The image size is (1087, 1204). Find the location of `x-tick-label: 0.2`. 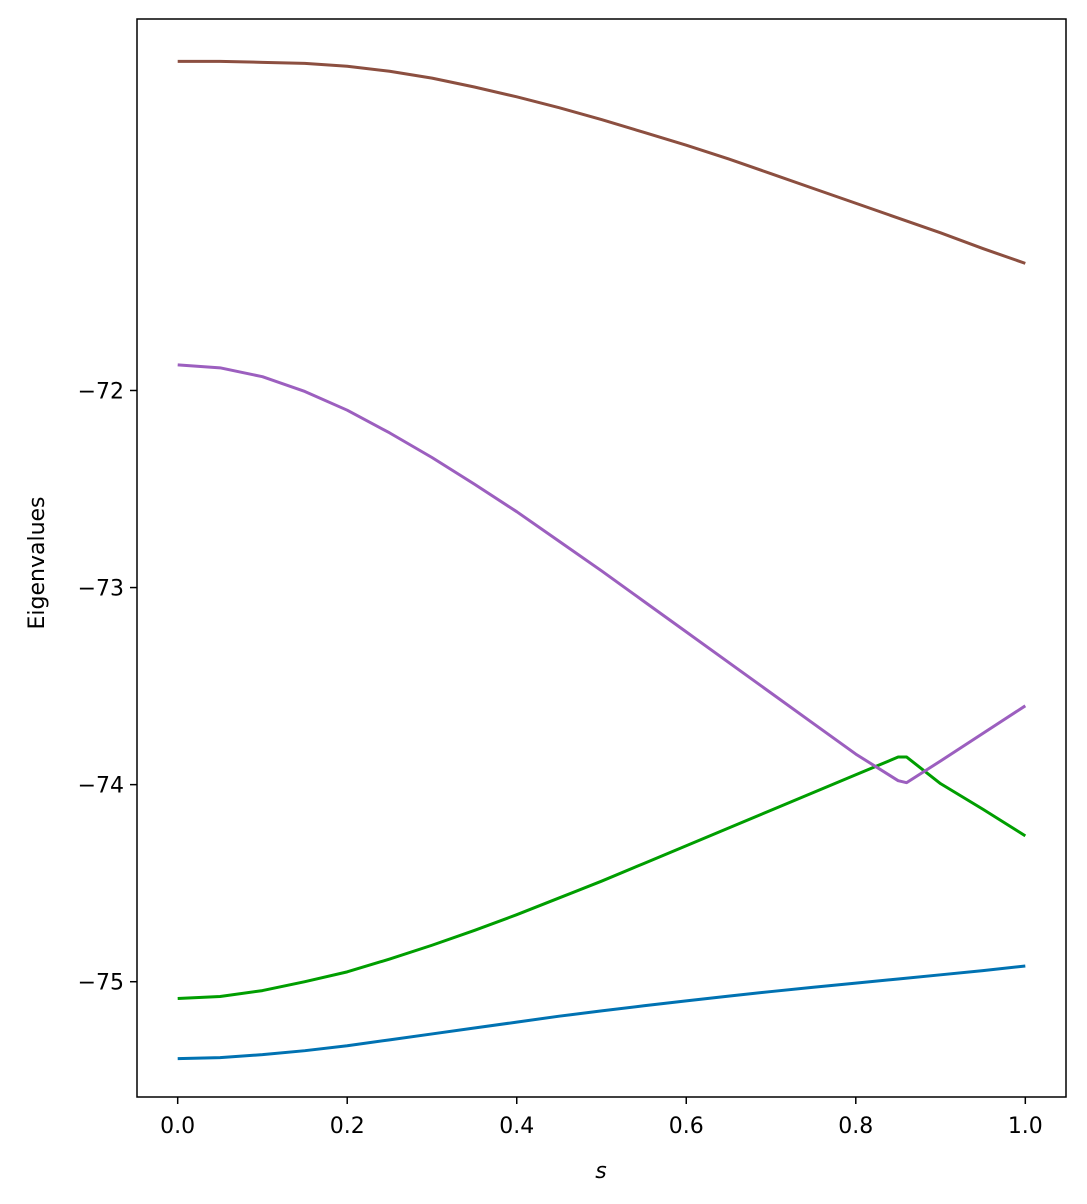

x-tick-label: 0.2 is located at coordinates (347, 1126).